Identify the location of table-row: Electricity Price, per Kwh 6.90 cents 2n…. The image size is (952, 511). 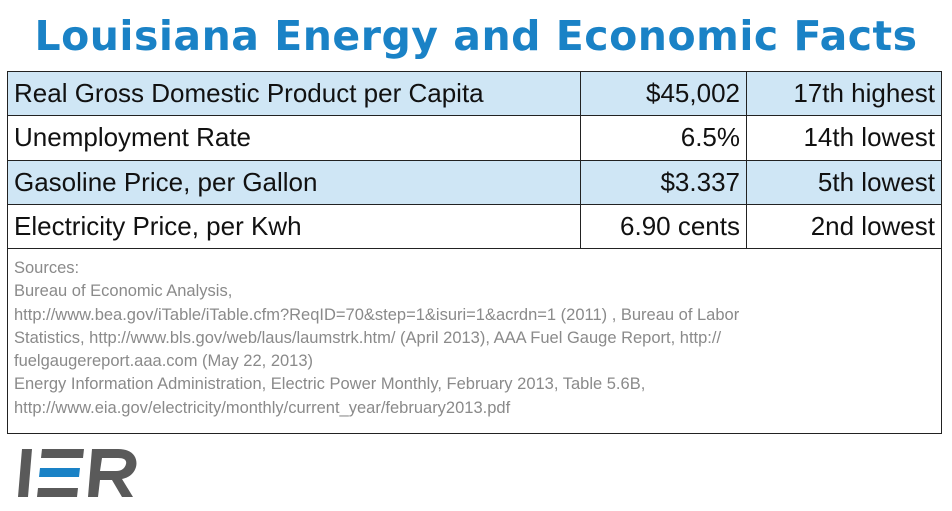
(474, 226).